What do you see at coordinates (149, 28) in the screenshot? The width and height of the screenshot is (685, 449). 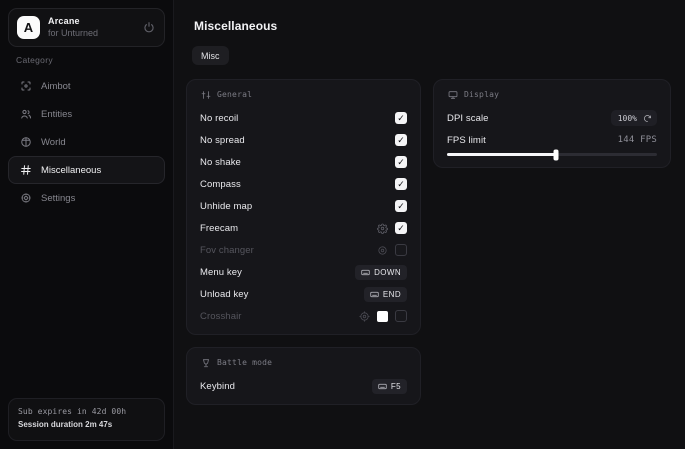 I see `power-icon` at bounding box center [149, 28].